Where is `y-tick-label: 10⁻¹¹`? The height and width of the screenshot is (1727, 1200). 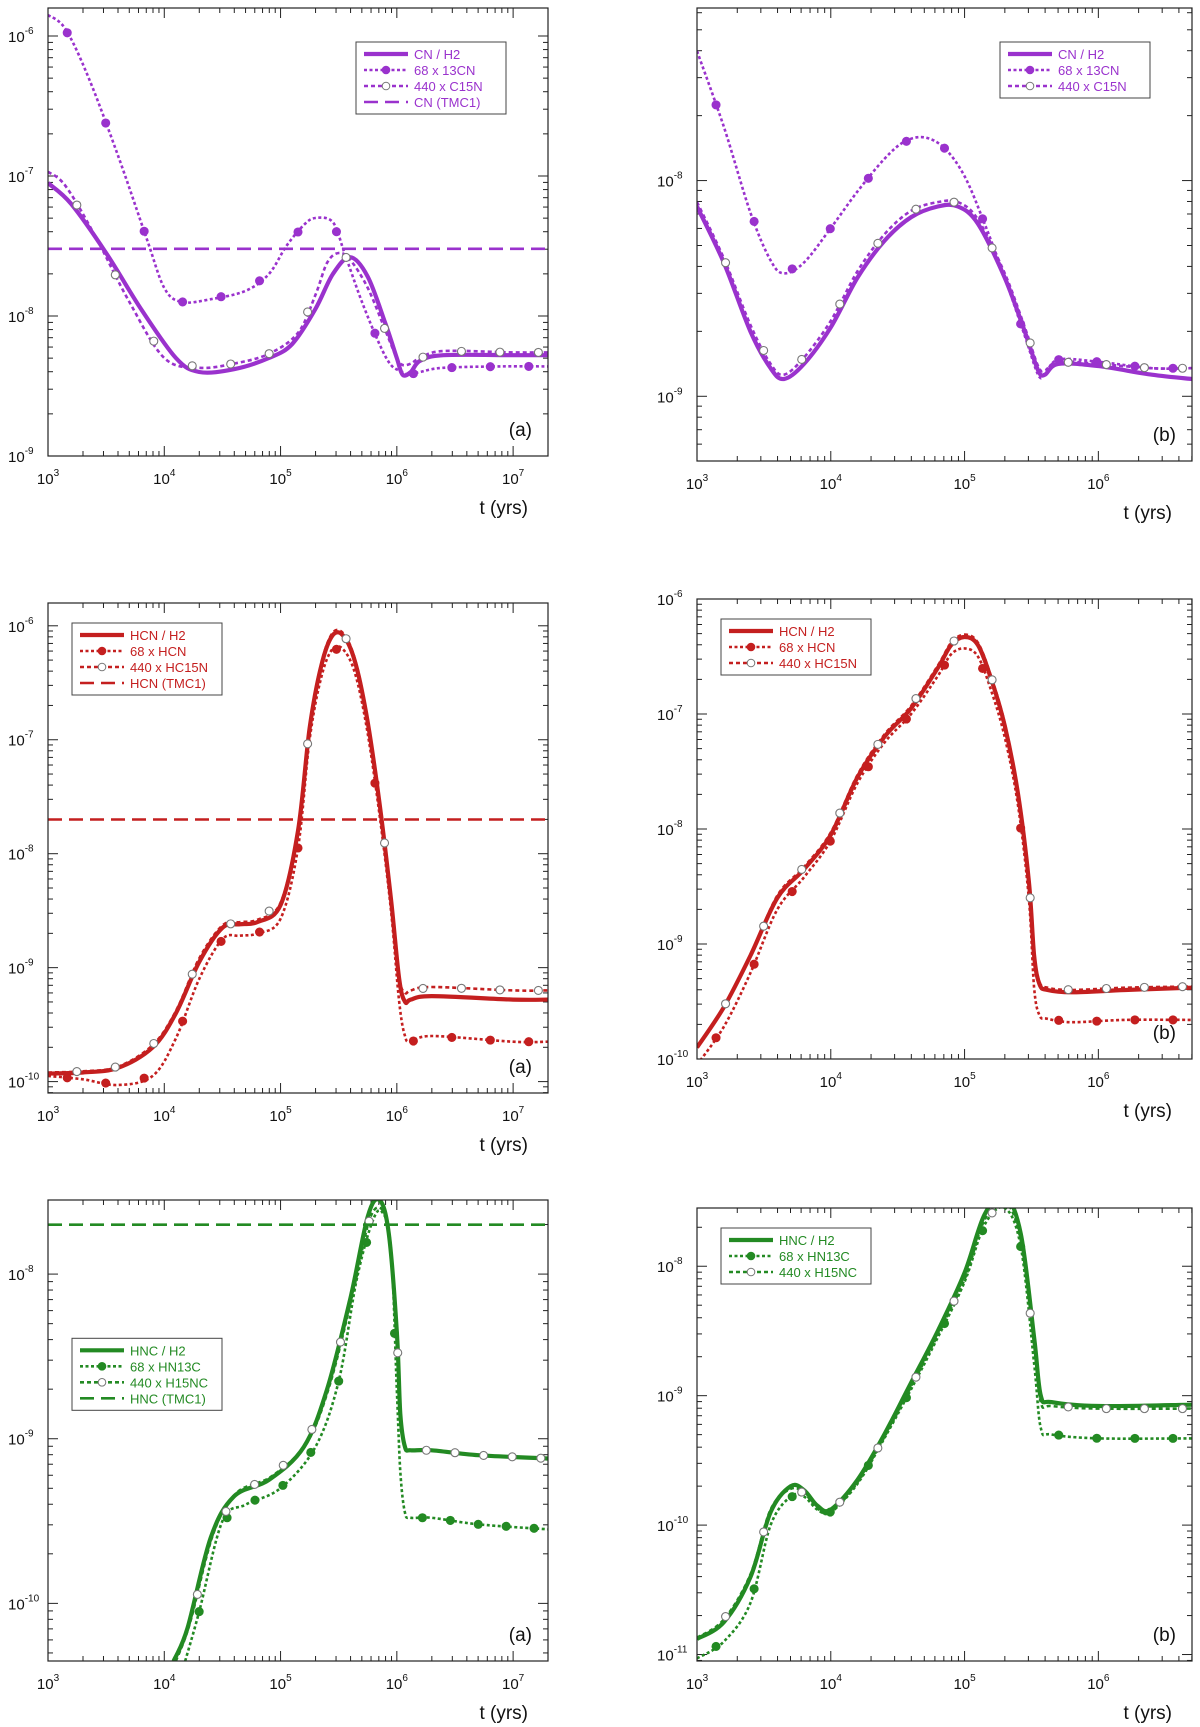 y-tick-label: 10⁻¹¹ is located at coordinates (672, 1655).